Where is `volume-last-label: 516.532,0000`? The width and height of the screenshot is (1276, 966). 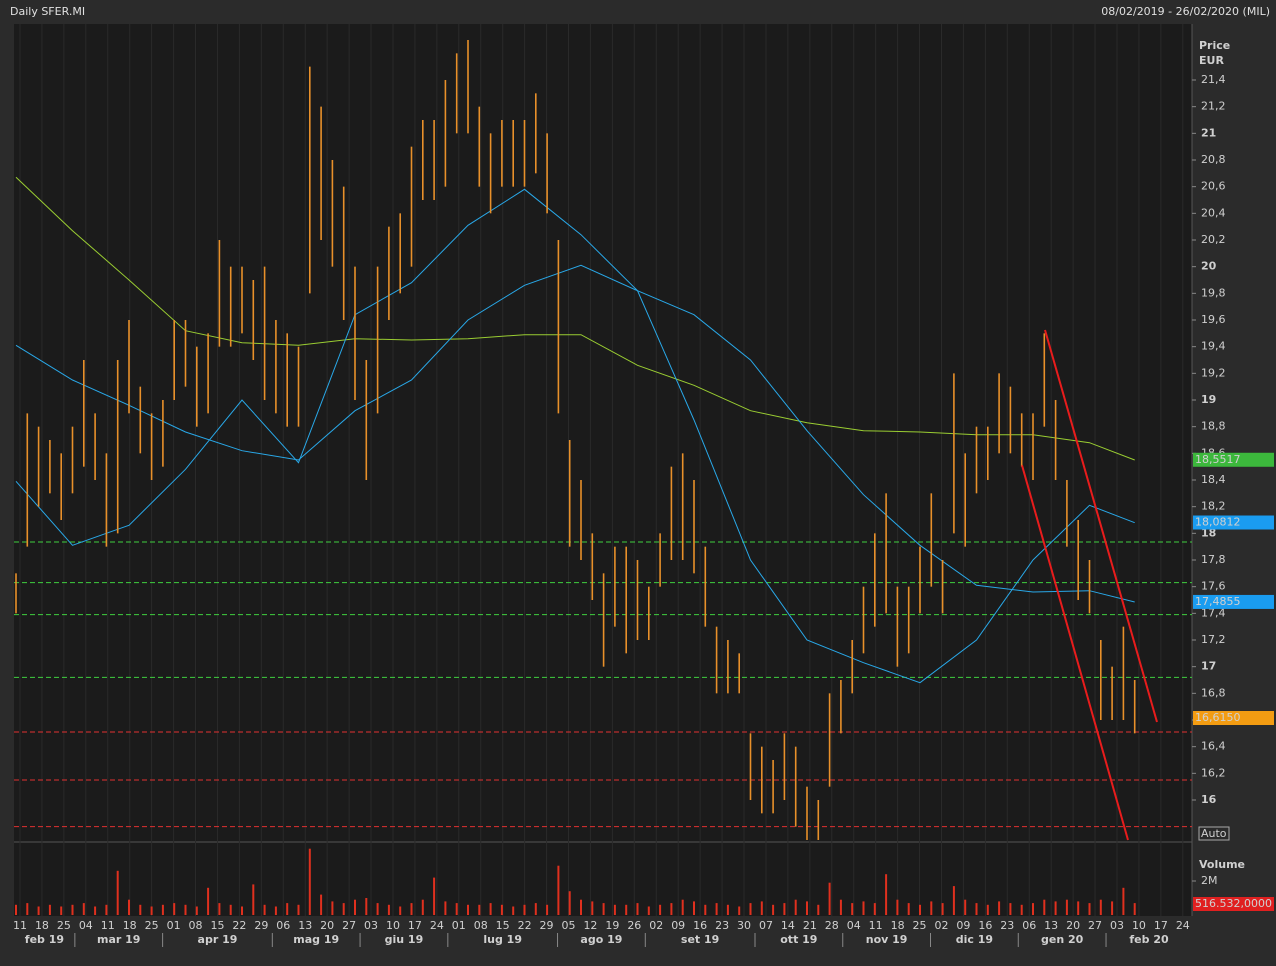 volume-last-label: 516.532,0000 is located at coordinates (1233, 903).